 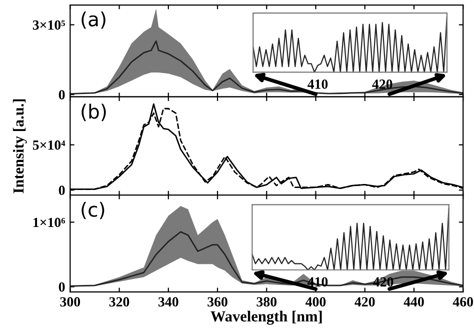 What do you see at coordinates (266, 302) in the screenshot?
I see `x-tick-label: 380` at bounding box center [266, 302].